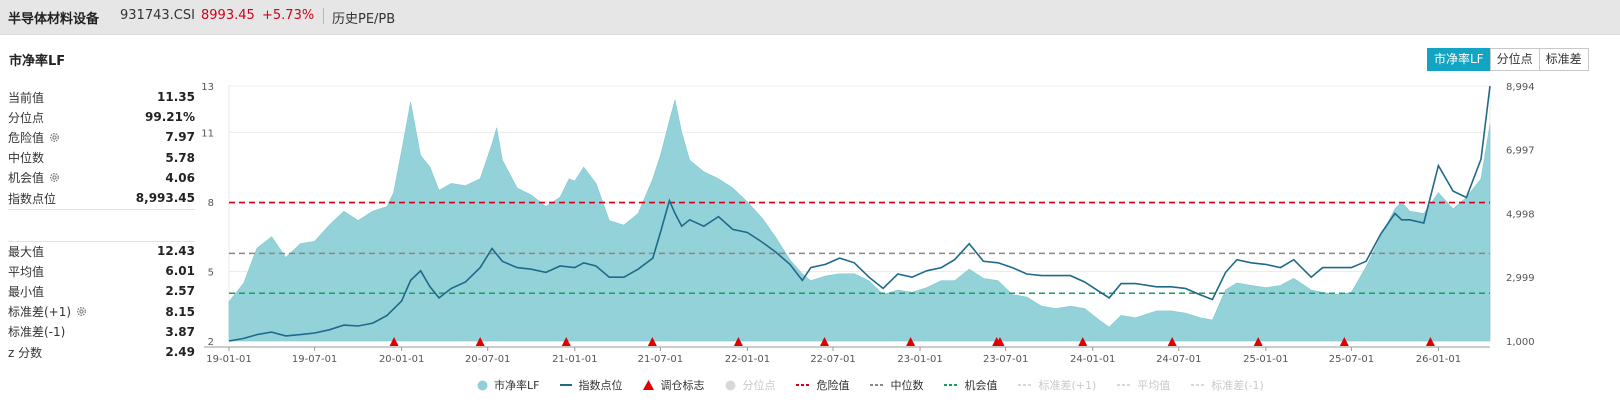 The height and width of the screenshot is (412, 1620). What do you see at coordinates (37, 61) in the screenshot?
I see `metric-title: 市净率LF` at bounding box center [37, 61].